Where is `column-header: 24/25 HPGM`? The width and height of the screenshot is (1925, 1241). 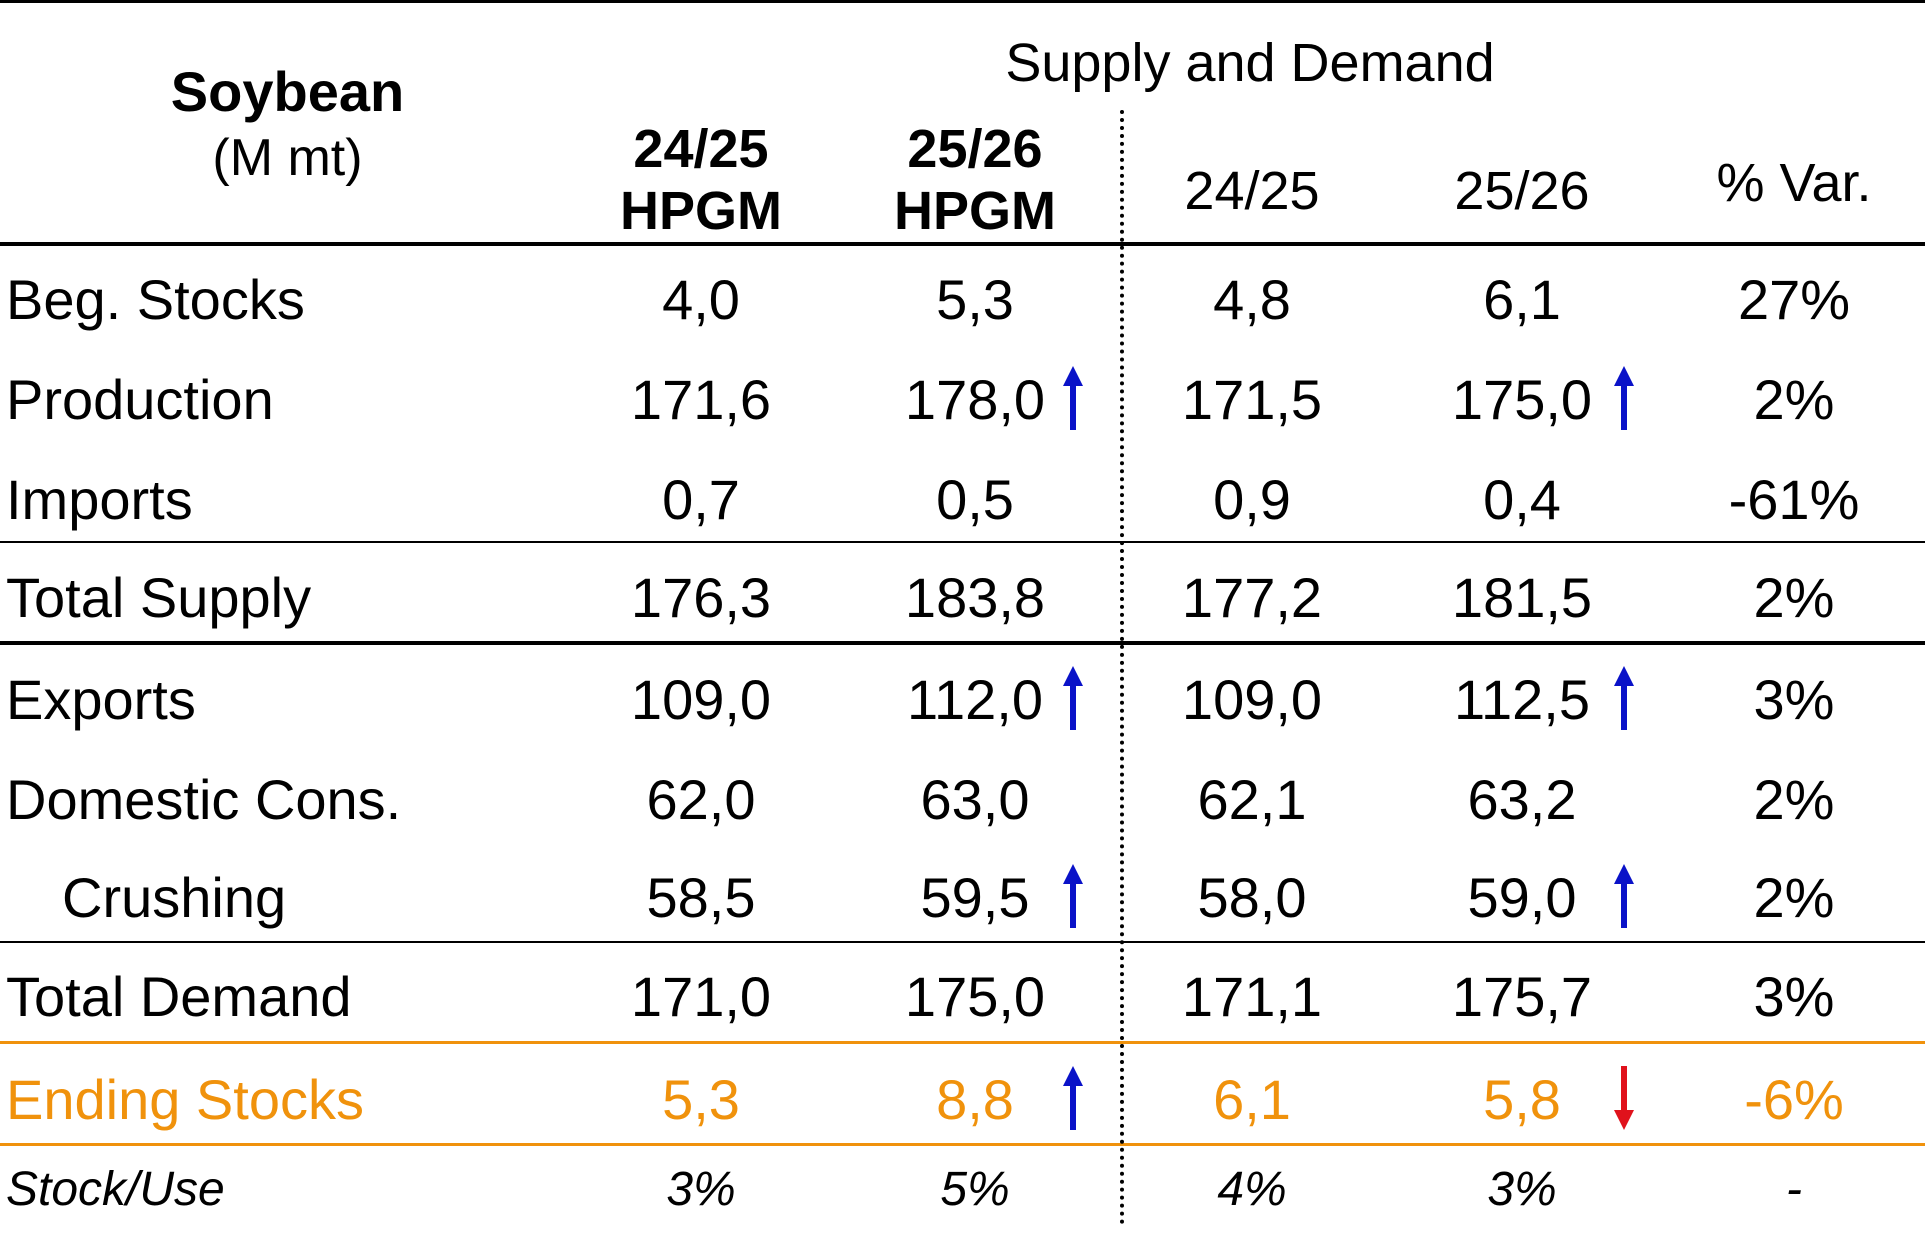 column-header: 24/25 HPGM is located at coordinates (701, 180).